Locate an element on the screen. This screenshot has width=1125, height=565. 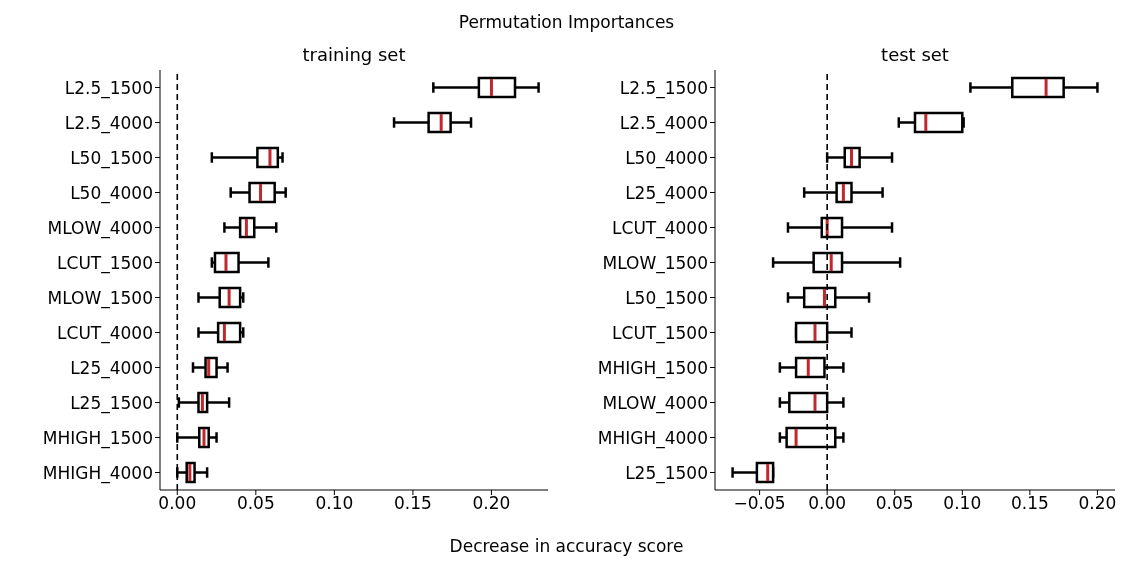
chart-title: training set is located at coordinates (354, 54).